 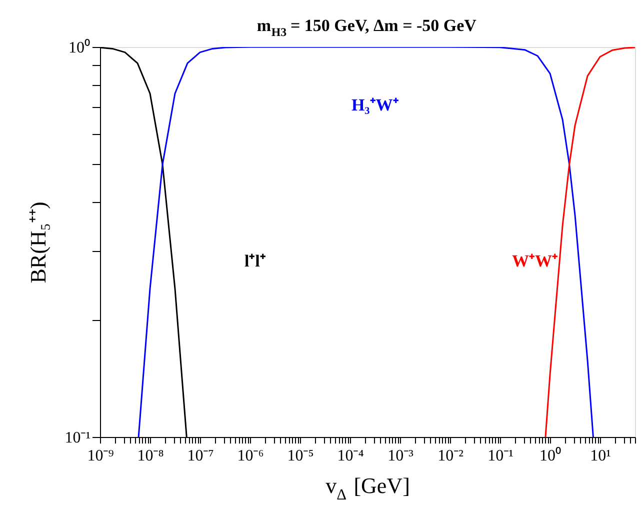 What do you see at coordinates (250, 456) in the screenshot?
I see `x-tick-label: 10⁻⁶` at bounding box center [250, 456].